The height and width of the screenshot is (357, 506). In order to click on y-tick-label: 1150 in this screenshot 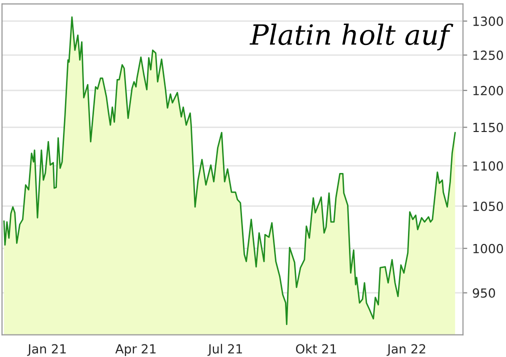, I will do `click(488, 127)`.